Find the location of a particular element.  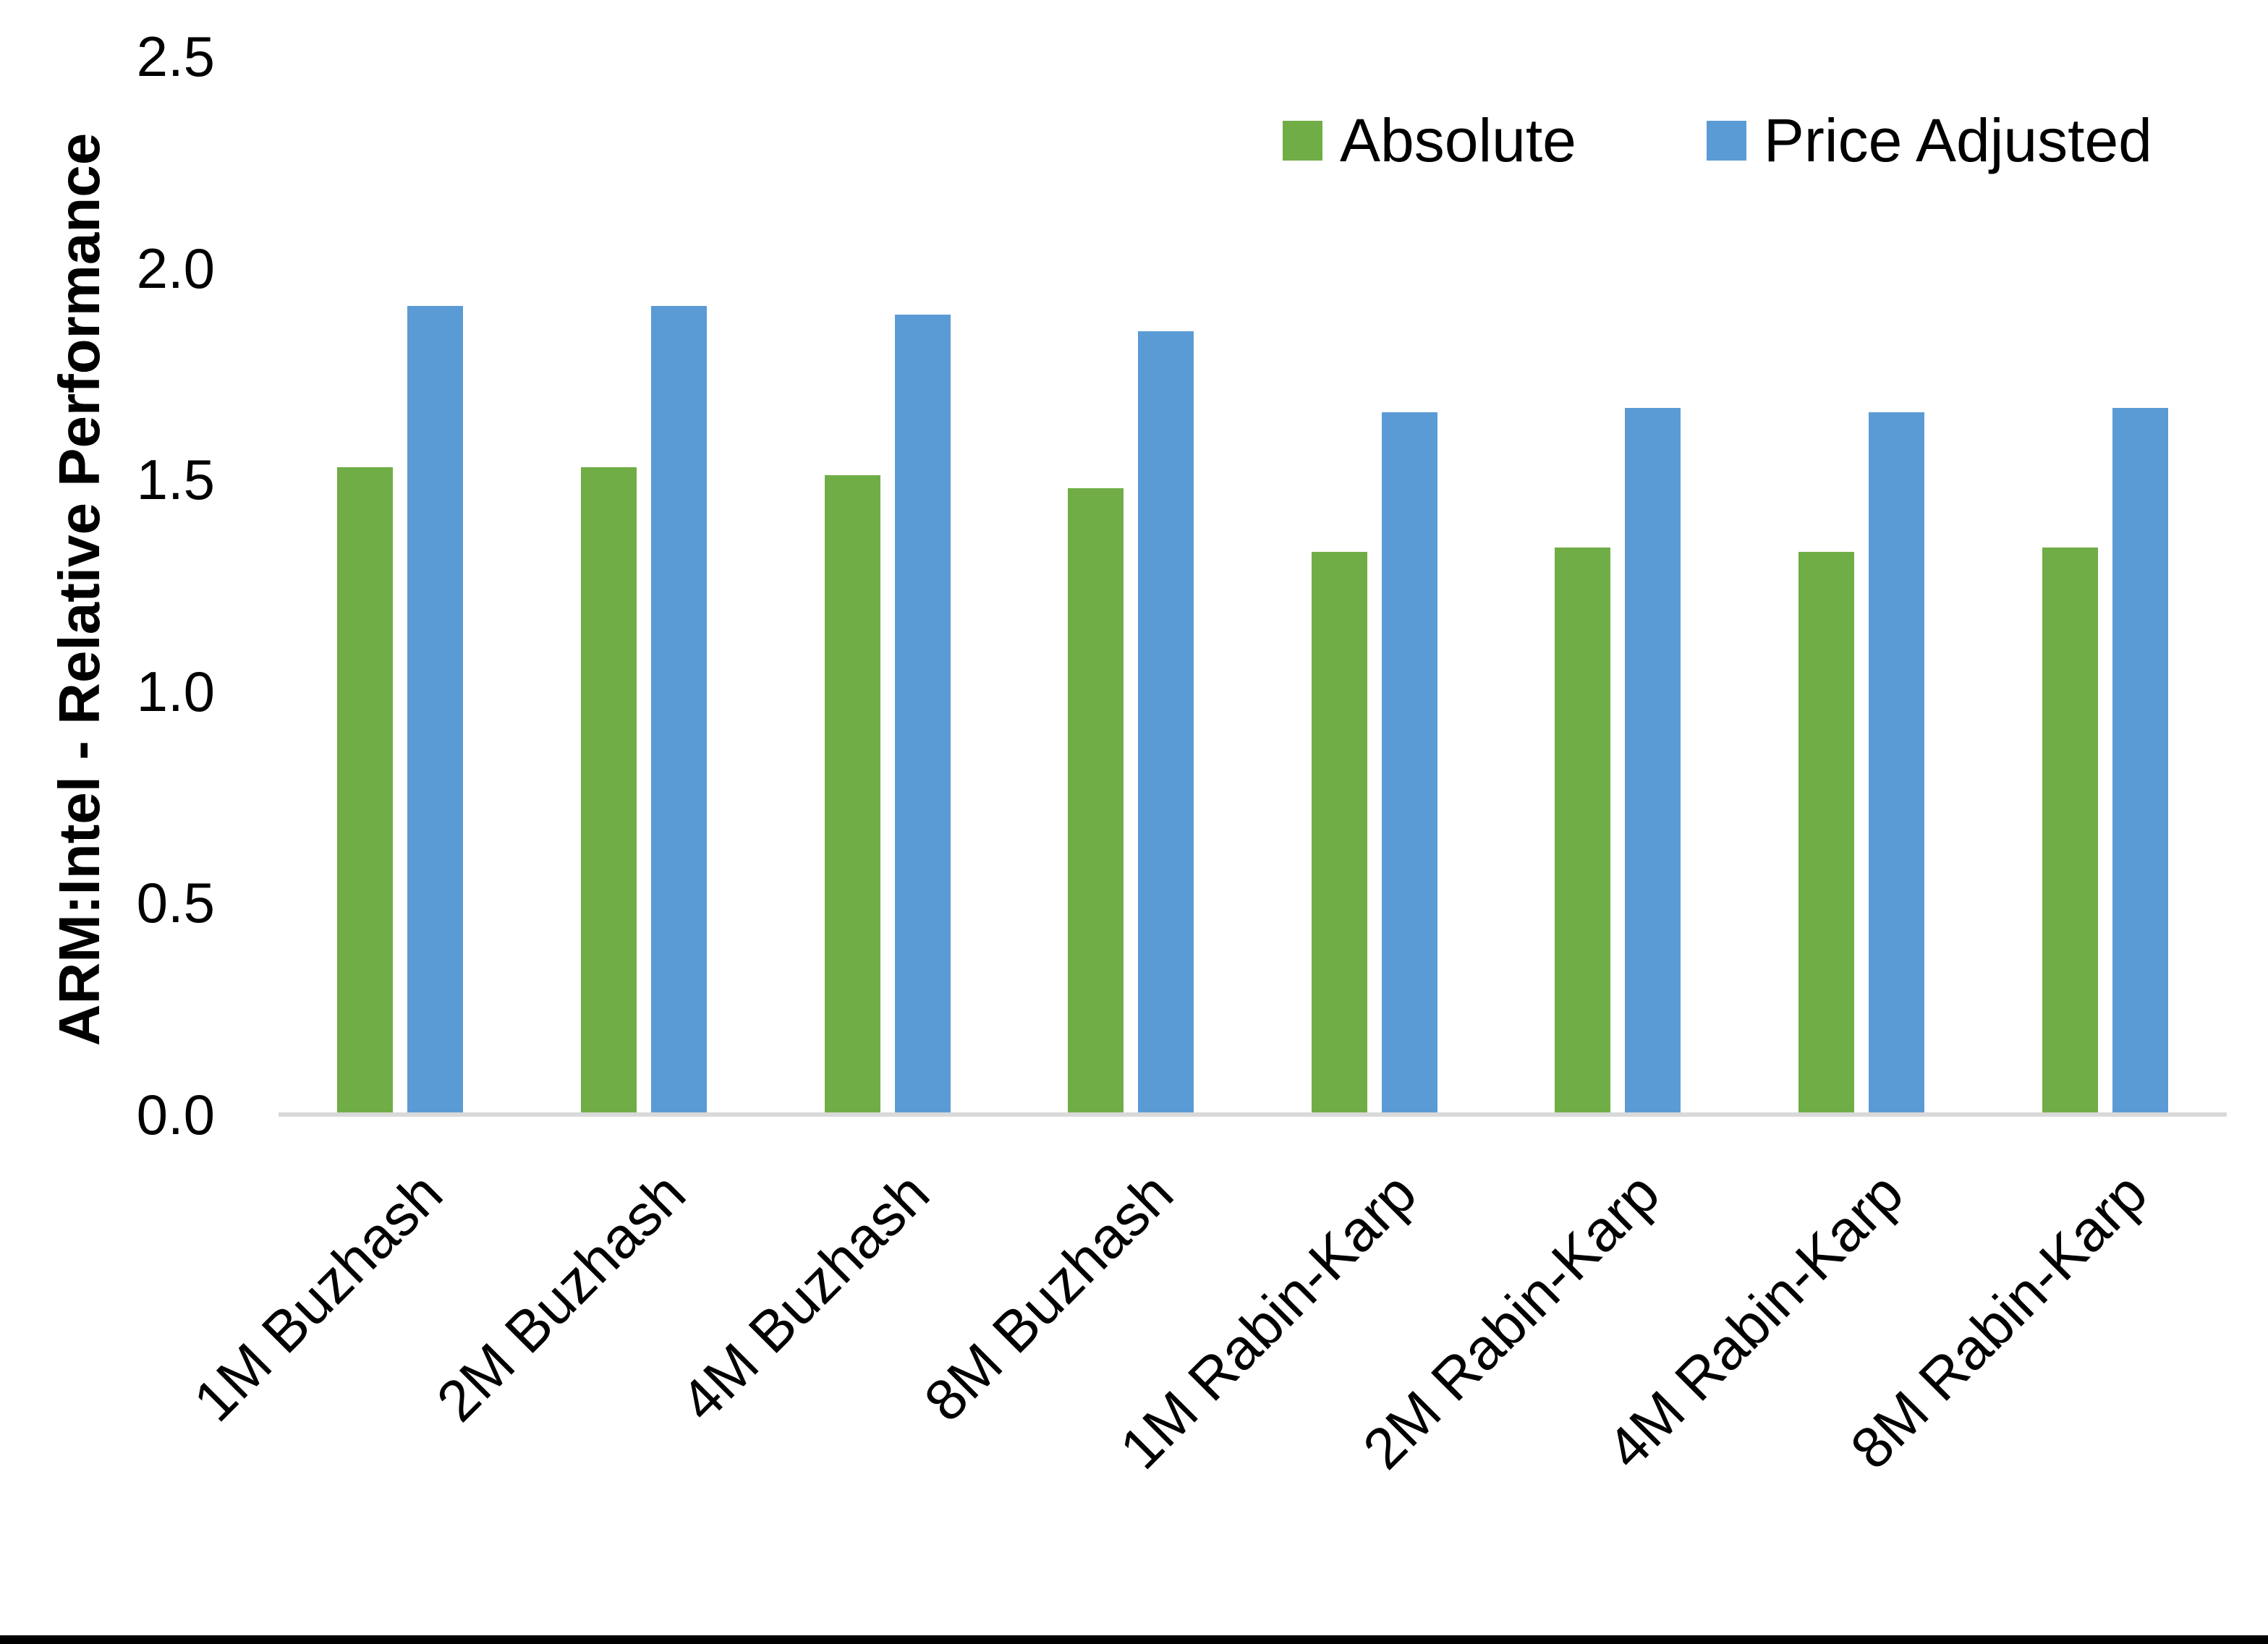

bar-price-adjusted-4m-buzhash is located at coordinates (922, 714).